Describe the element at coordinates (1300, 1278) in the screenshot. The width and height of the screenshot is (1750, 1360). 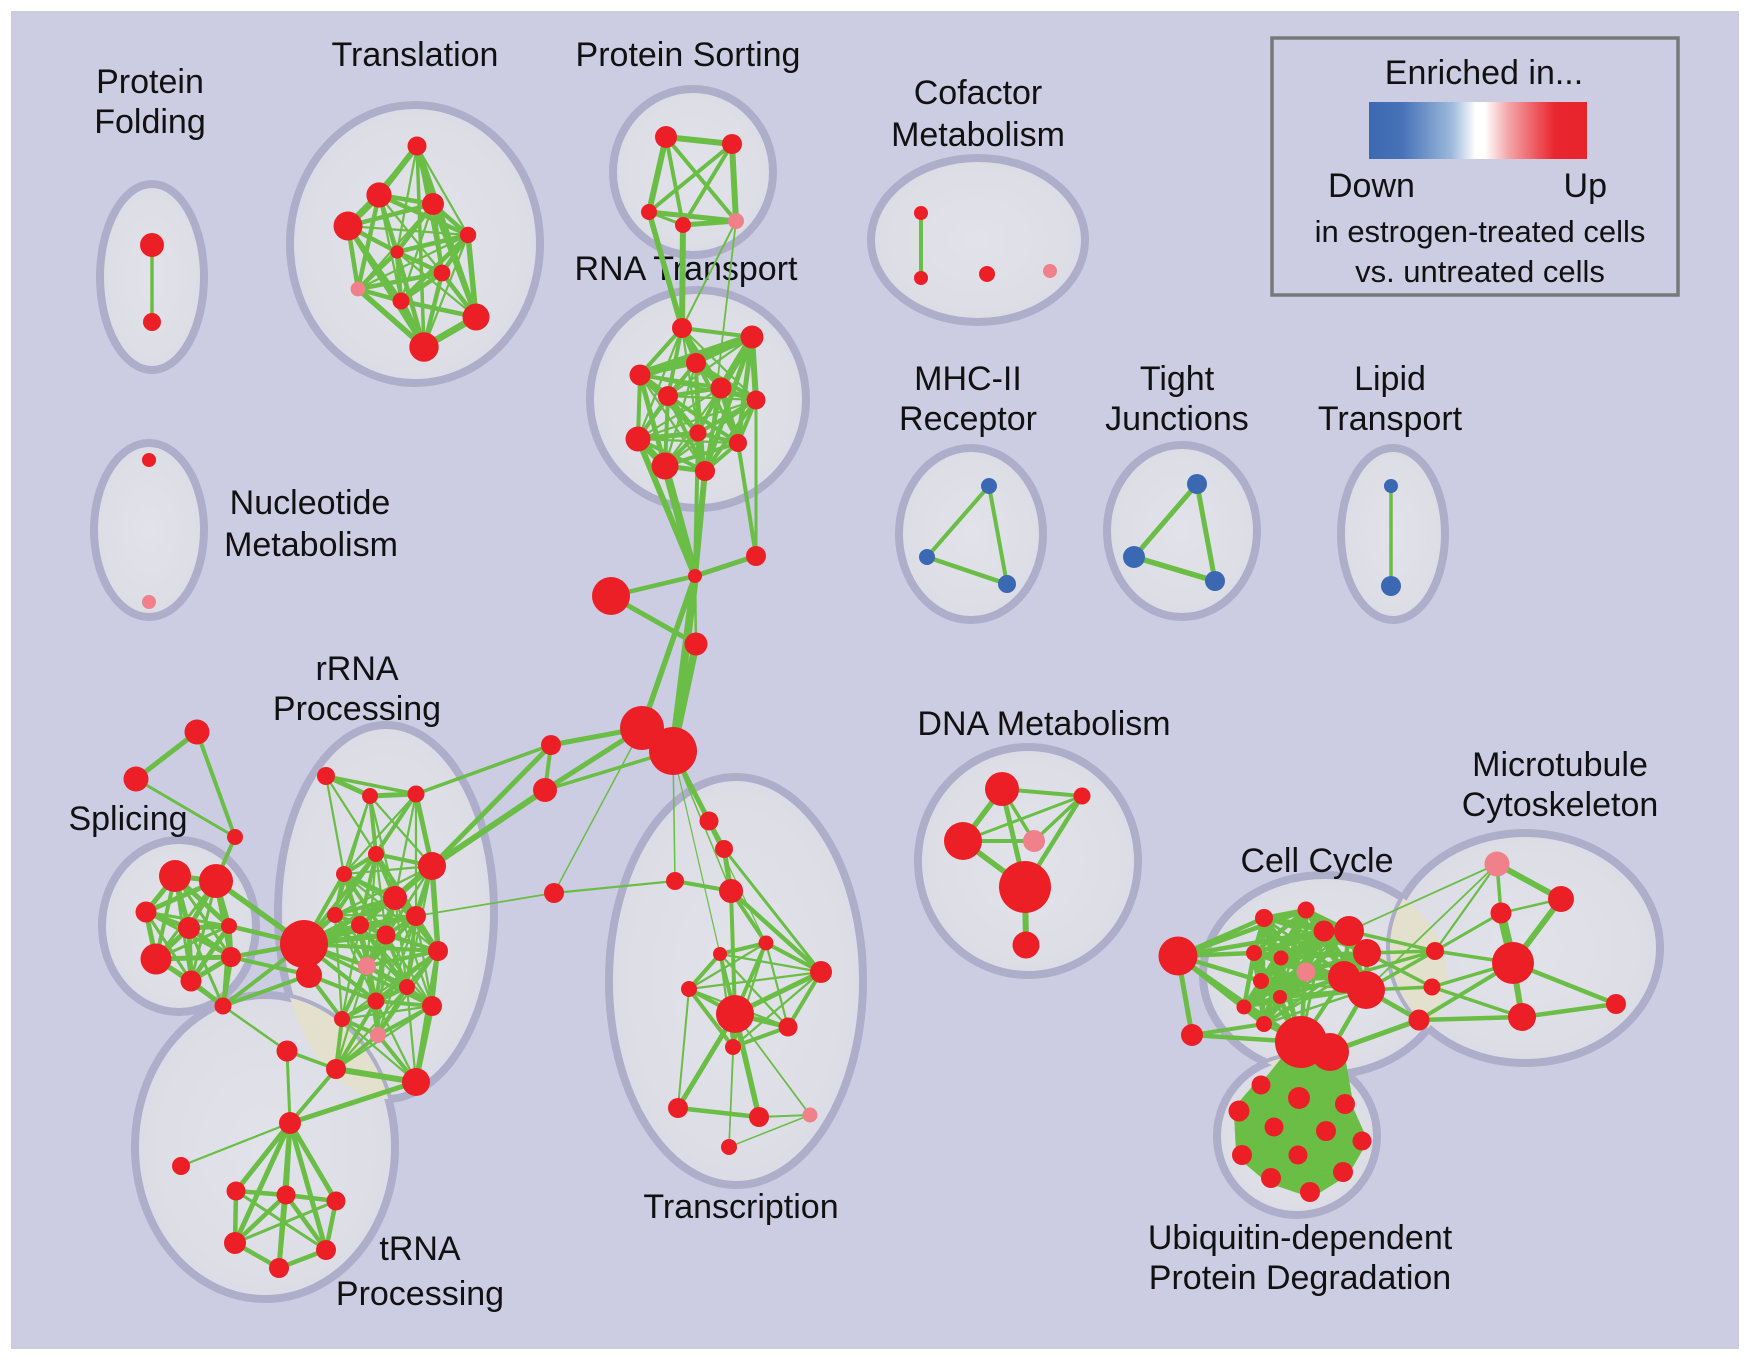
I see `svg-text: Protein Degradation` at that location.